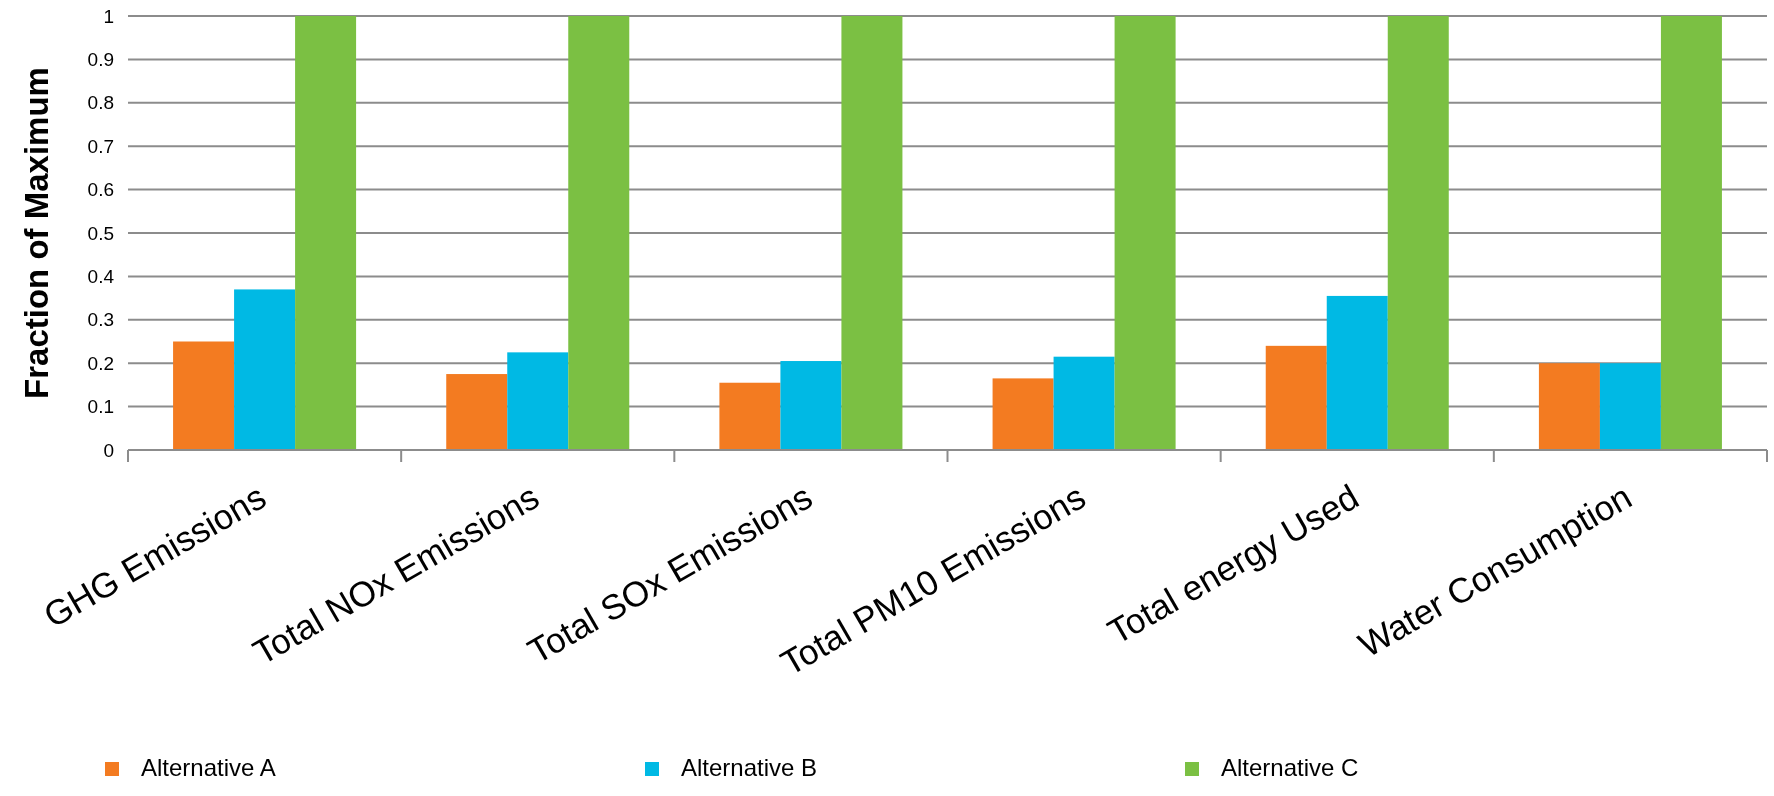 The height and width of the screenshot is (796, 1774). Describe the element at coordinates (100, 59) in the screenshot. I see `y-tick-label: 0.9` at that location.